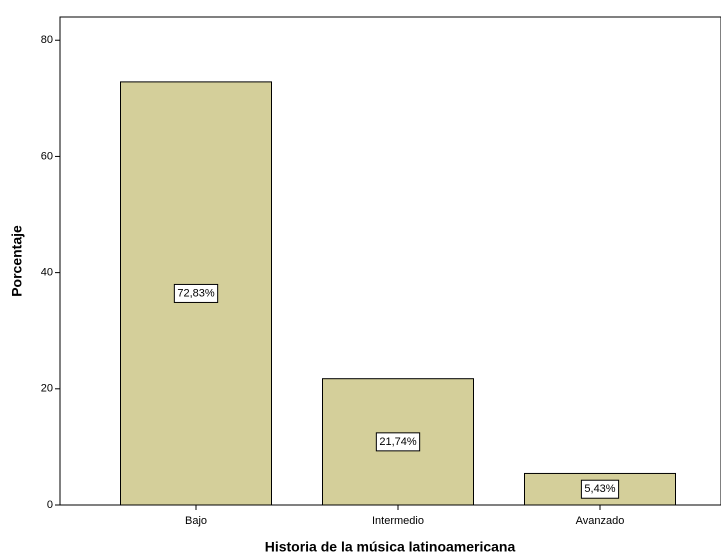  Describe the element at coordinates (50, 505) in the screenshot. I see `y-tick-label: 0` at that location.